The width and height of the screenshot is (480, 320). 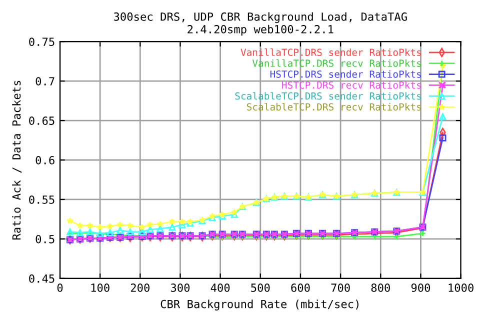 I want to click on legend-label: VanillaTCP.DRS recv RatioPkts, so click(x=336, y=63).